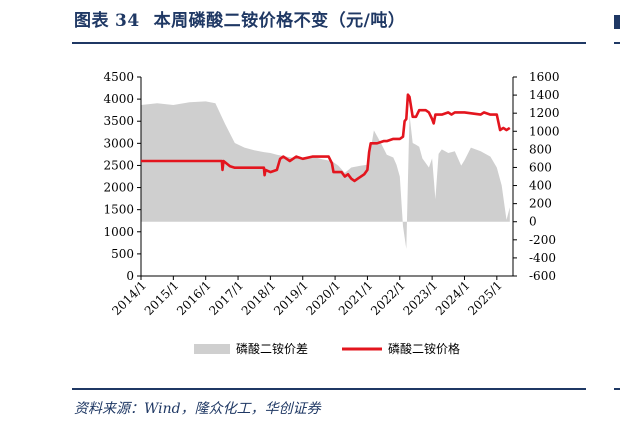  Describe the element at coordinates (91, 21) in the screenshot. I see `figure-label: 图表` at that location.